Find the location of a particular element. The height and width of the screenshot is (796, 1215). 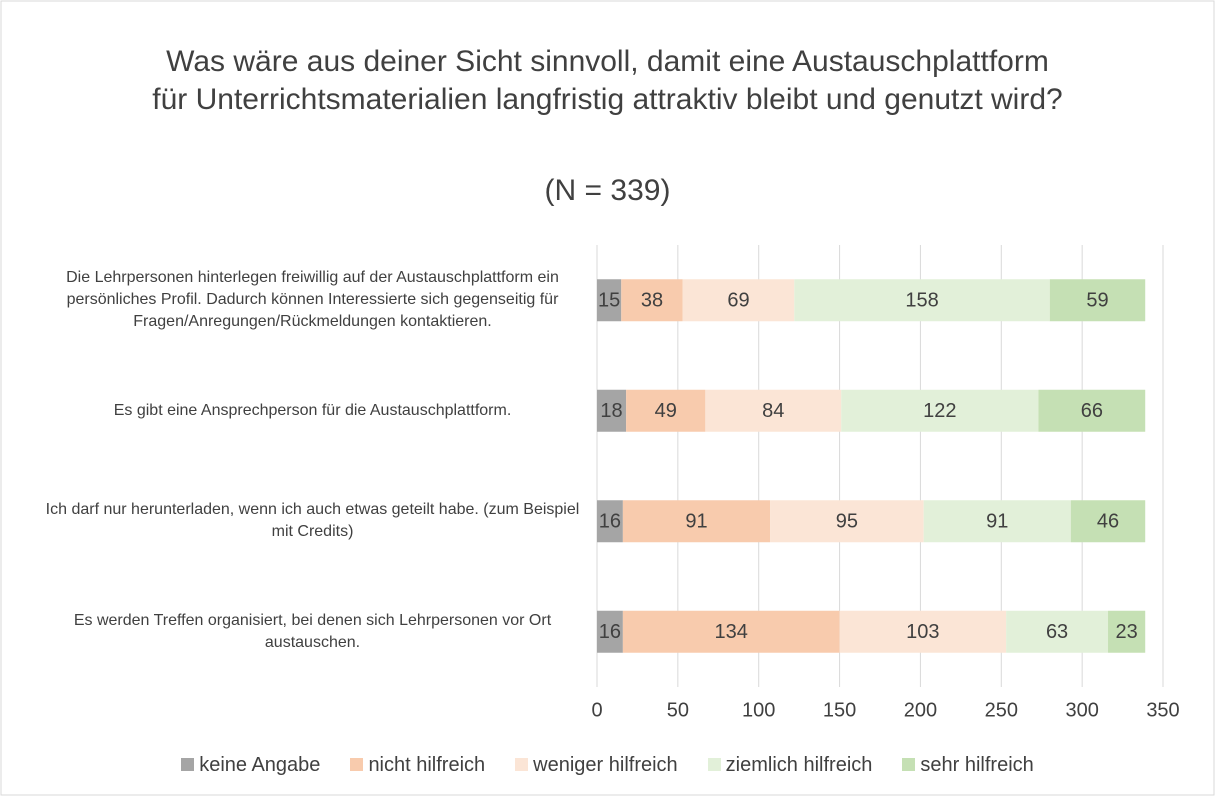

data-label: 95 is located at coordinates (847, 522).